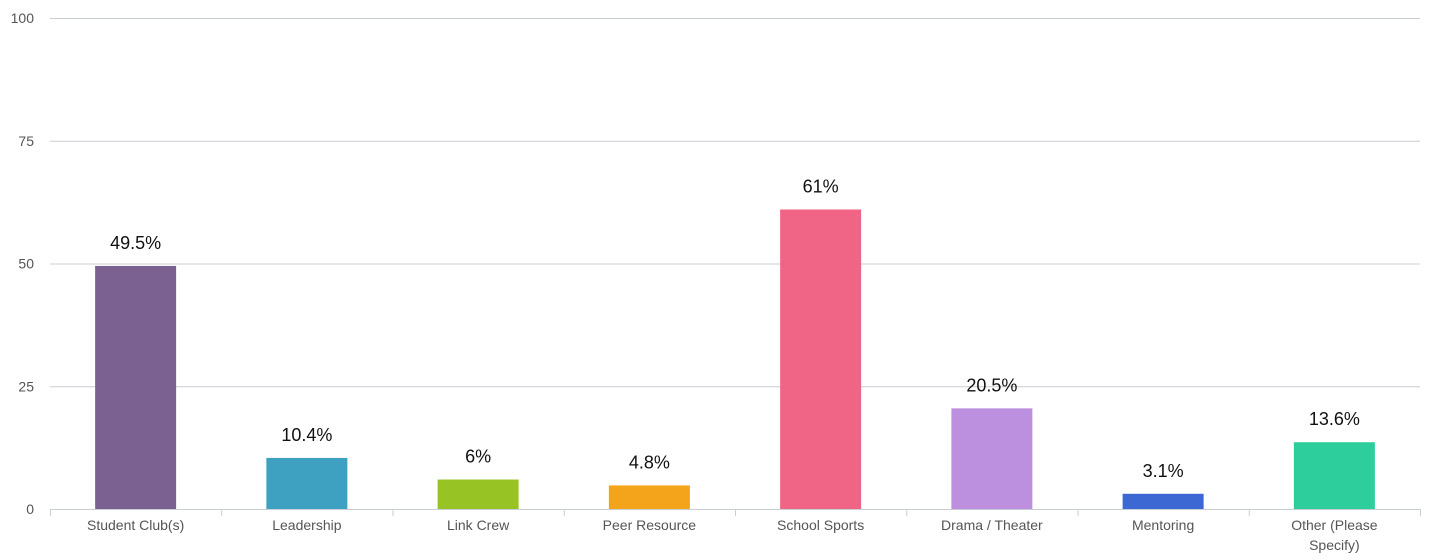  I want to click on y-axis-ticks: 0 25 50 75 100, so click(23, 263).